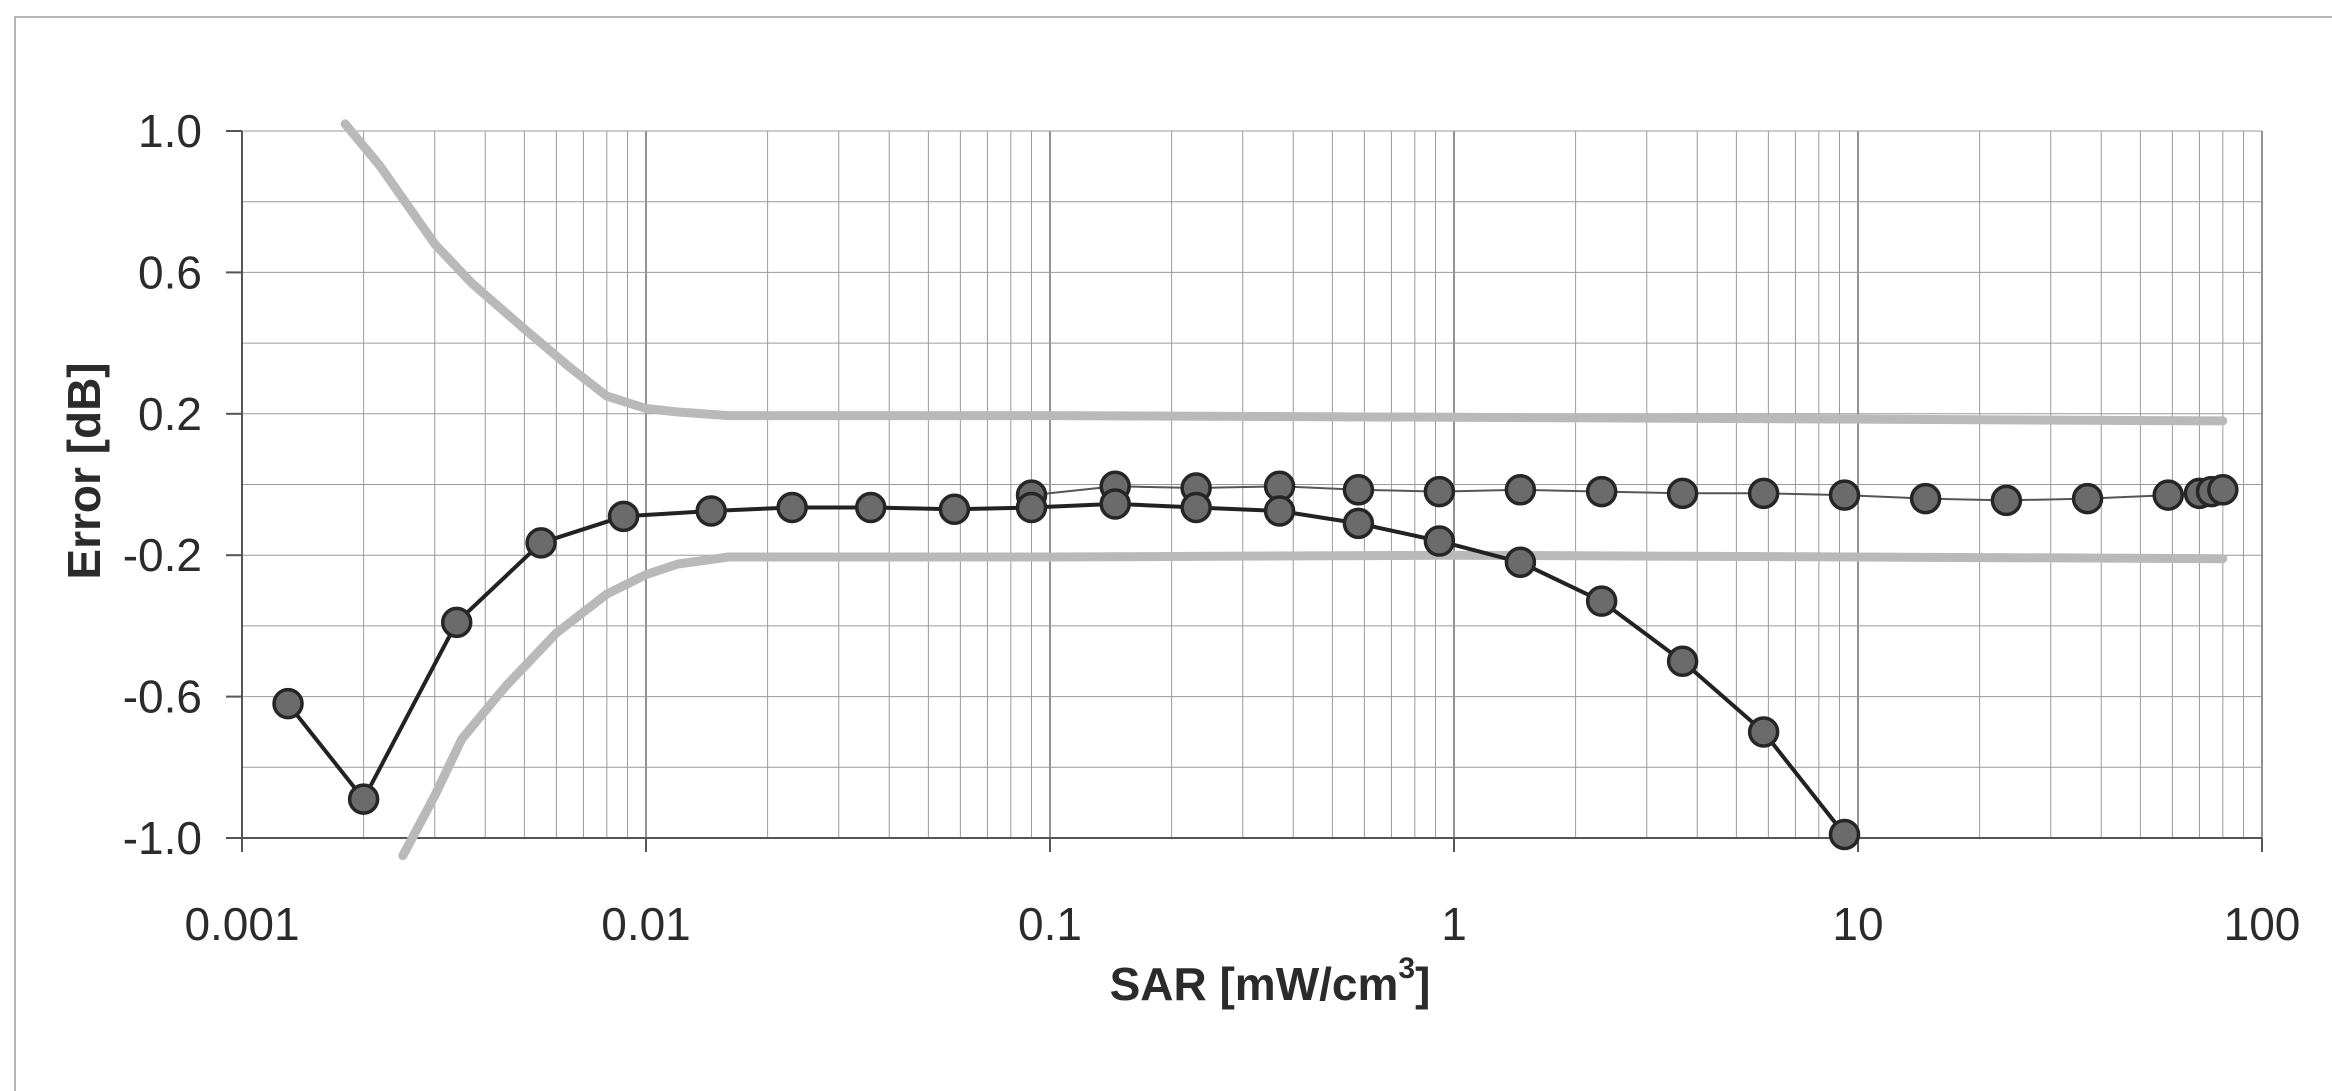 This screenshot has height=1091, width=2332. What do you see at coordinates (1406, 968) in the screenshot?
I see `x-axis-title-superscript: 3` at bounding box center [1406, 968].